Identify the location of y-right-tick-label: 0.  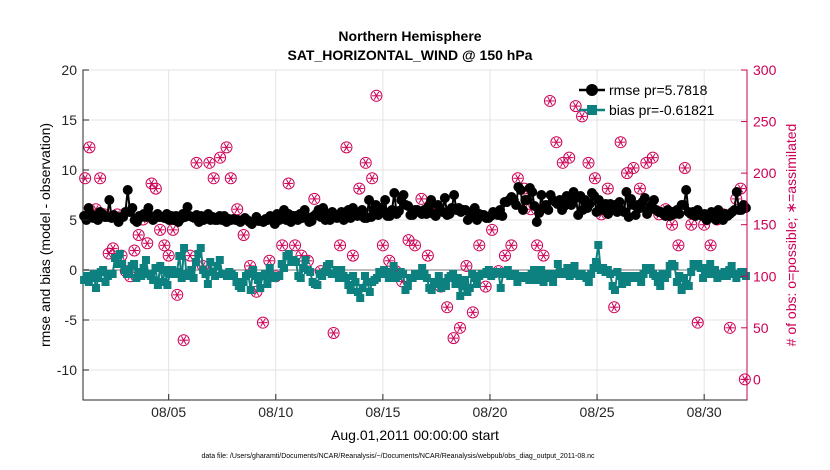
(757, 379).